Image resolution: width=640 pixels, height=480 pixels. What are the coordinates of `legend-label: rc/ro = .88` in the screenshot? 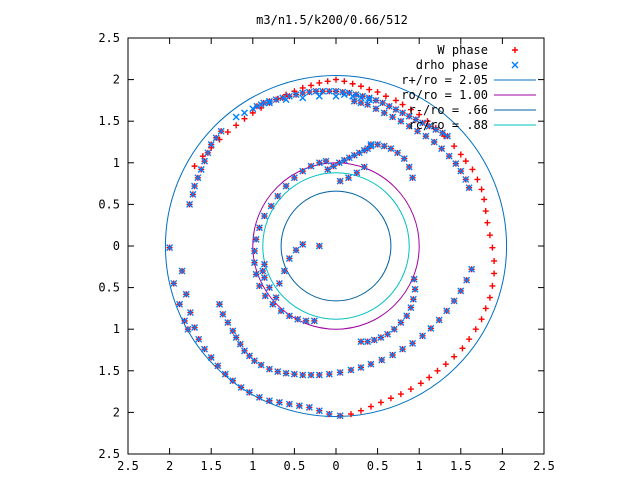 It's located at (448, 125).